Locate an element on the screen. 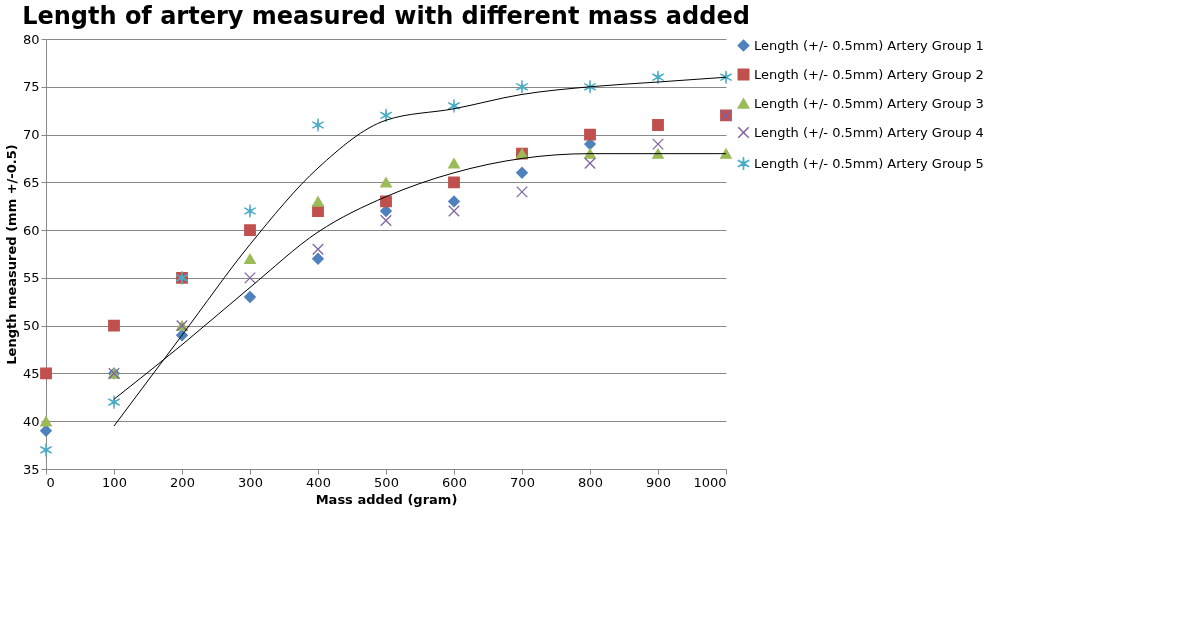  x-tick-label: 700 is located at coordinates (522, 482).